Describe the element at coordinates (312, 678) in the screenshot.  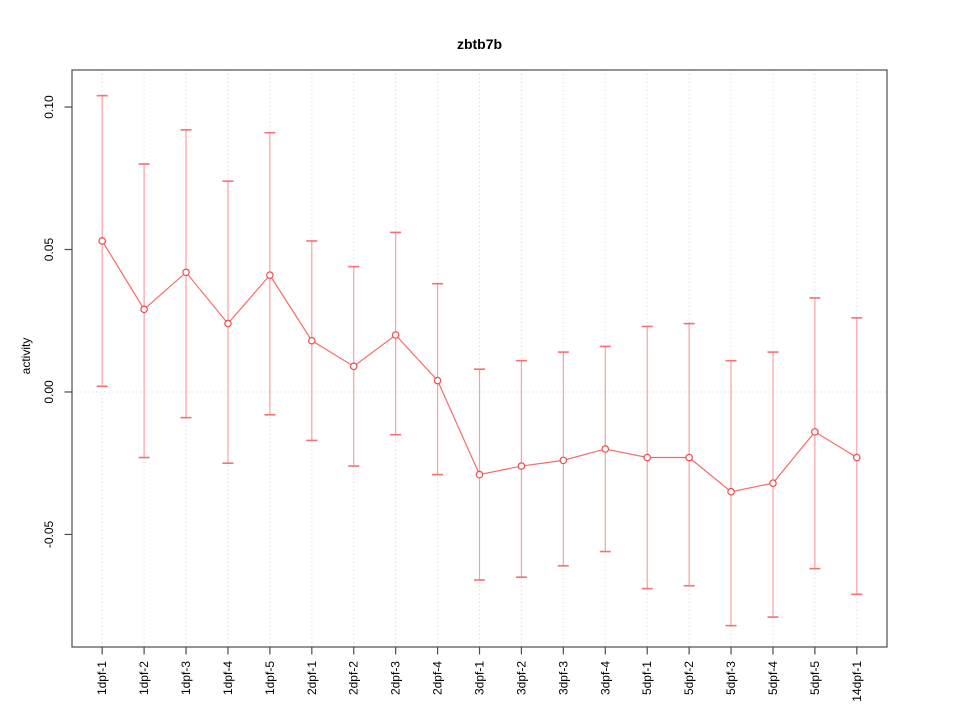
I see `x-tick-label: 2dpf-1` at that location.